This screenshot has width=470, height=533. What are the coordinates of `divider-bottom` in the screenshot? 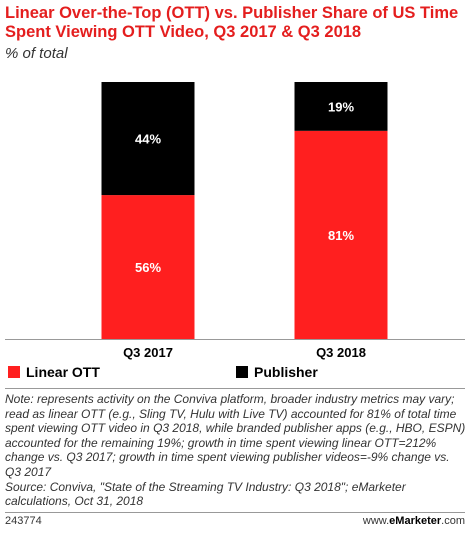 It's located at (235, 512).